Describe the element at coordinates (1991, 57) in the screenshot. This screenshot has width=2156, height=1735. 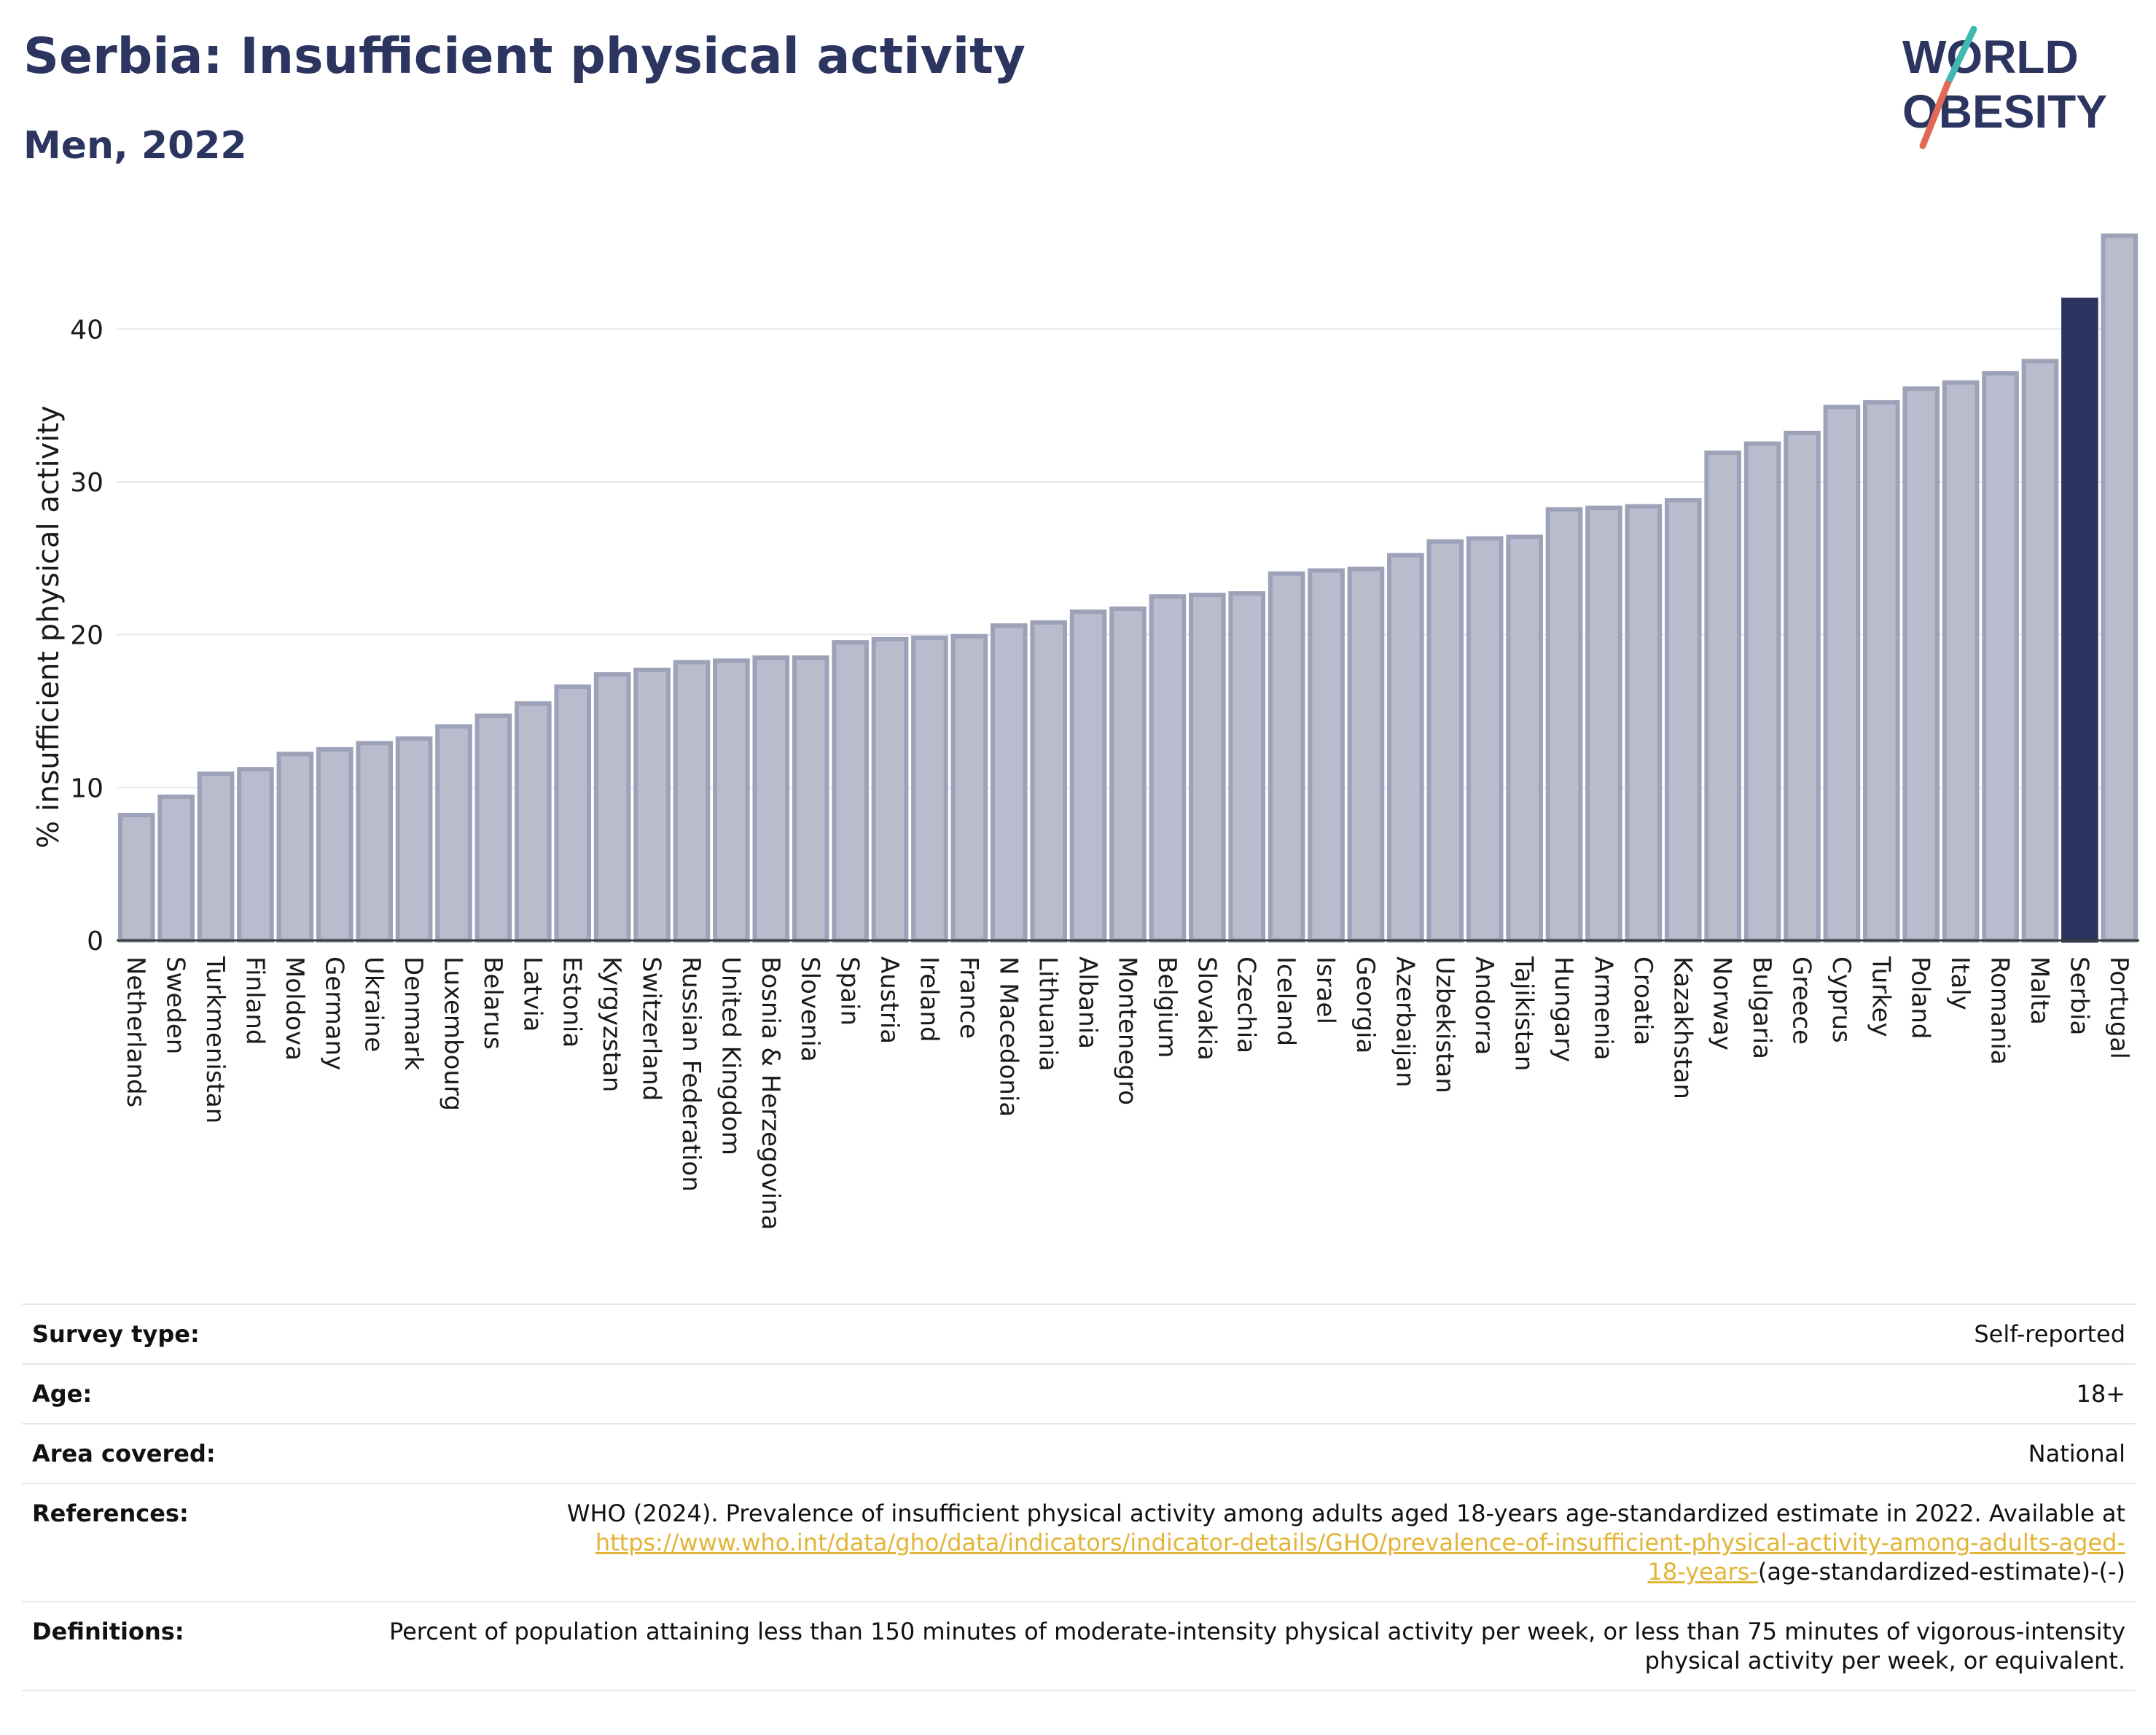
I see `logo-line-1: WORLD` at that location.